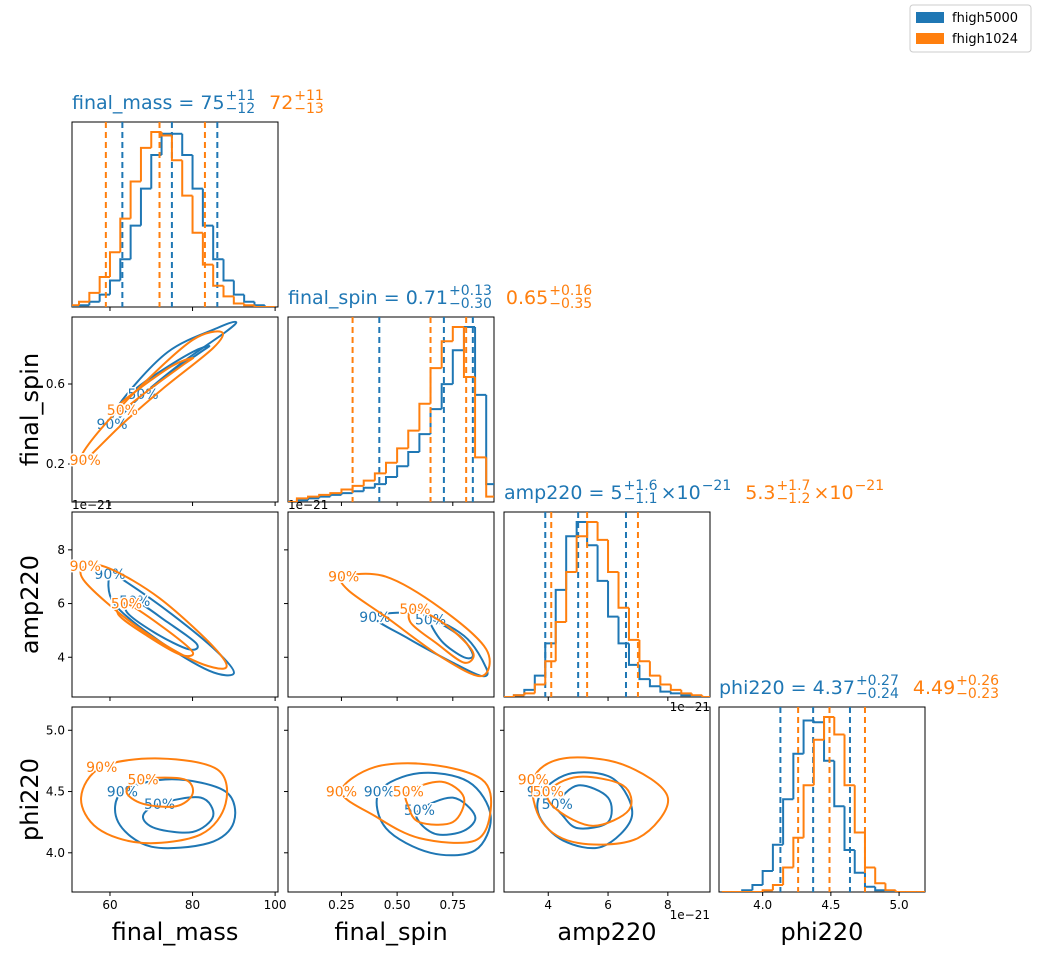  What do you see at coordinates (762, 905) in the screenshot?
I see `x-tick-label: 4.0` at bounding box center [762, 905].